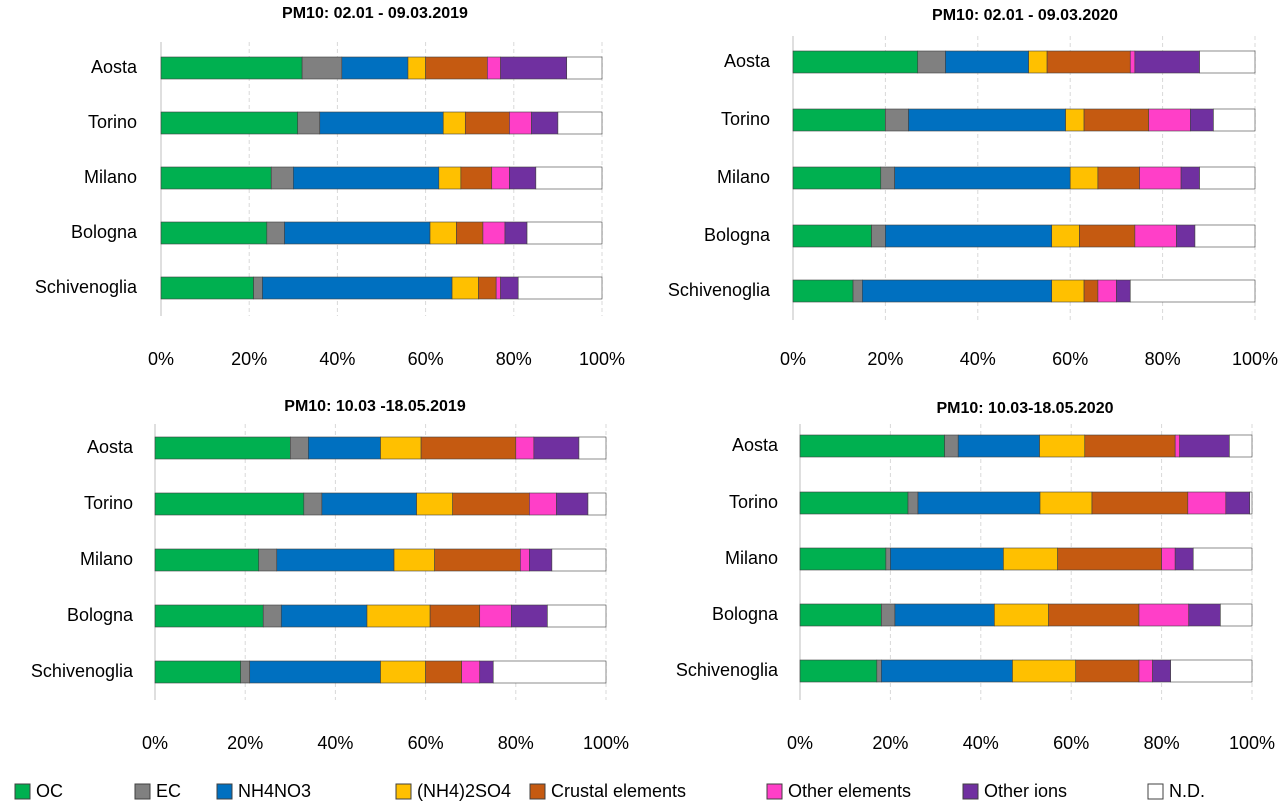  Describe the element at coordinates (800, 743) in the screenshot. I see `x-tick-label: 0%` at that location.